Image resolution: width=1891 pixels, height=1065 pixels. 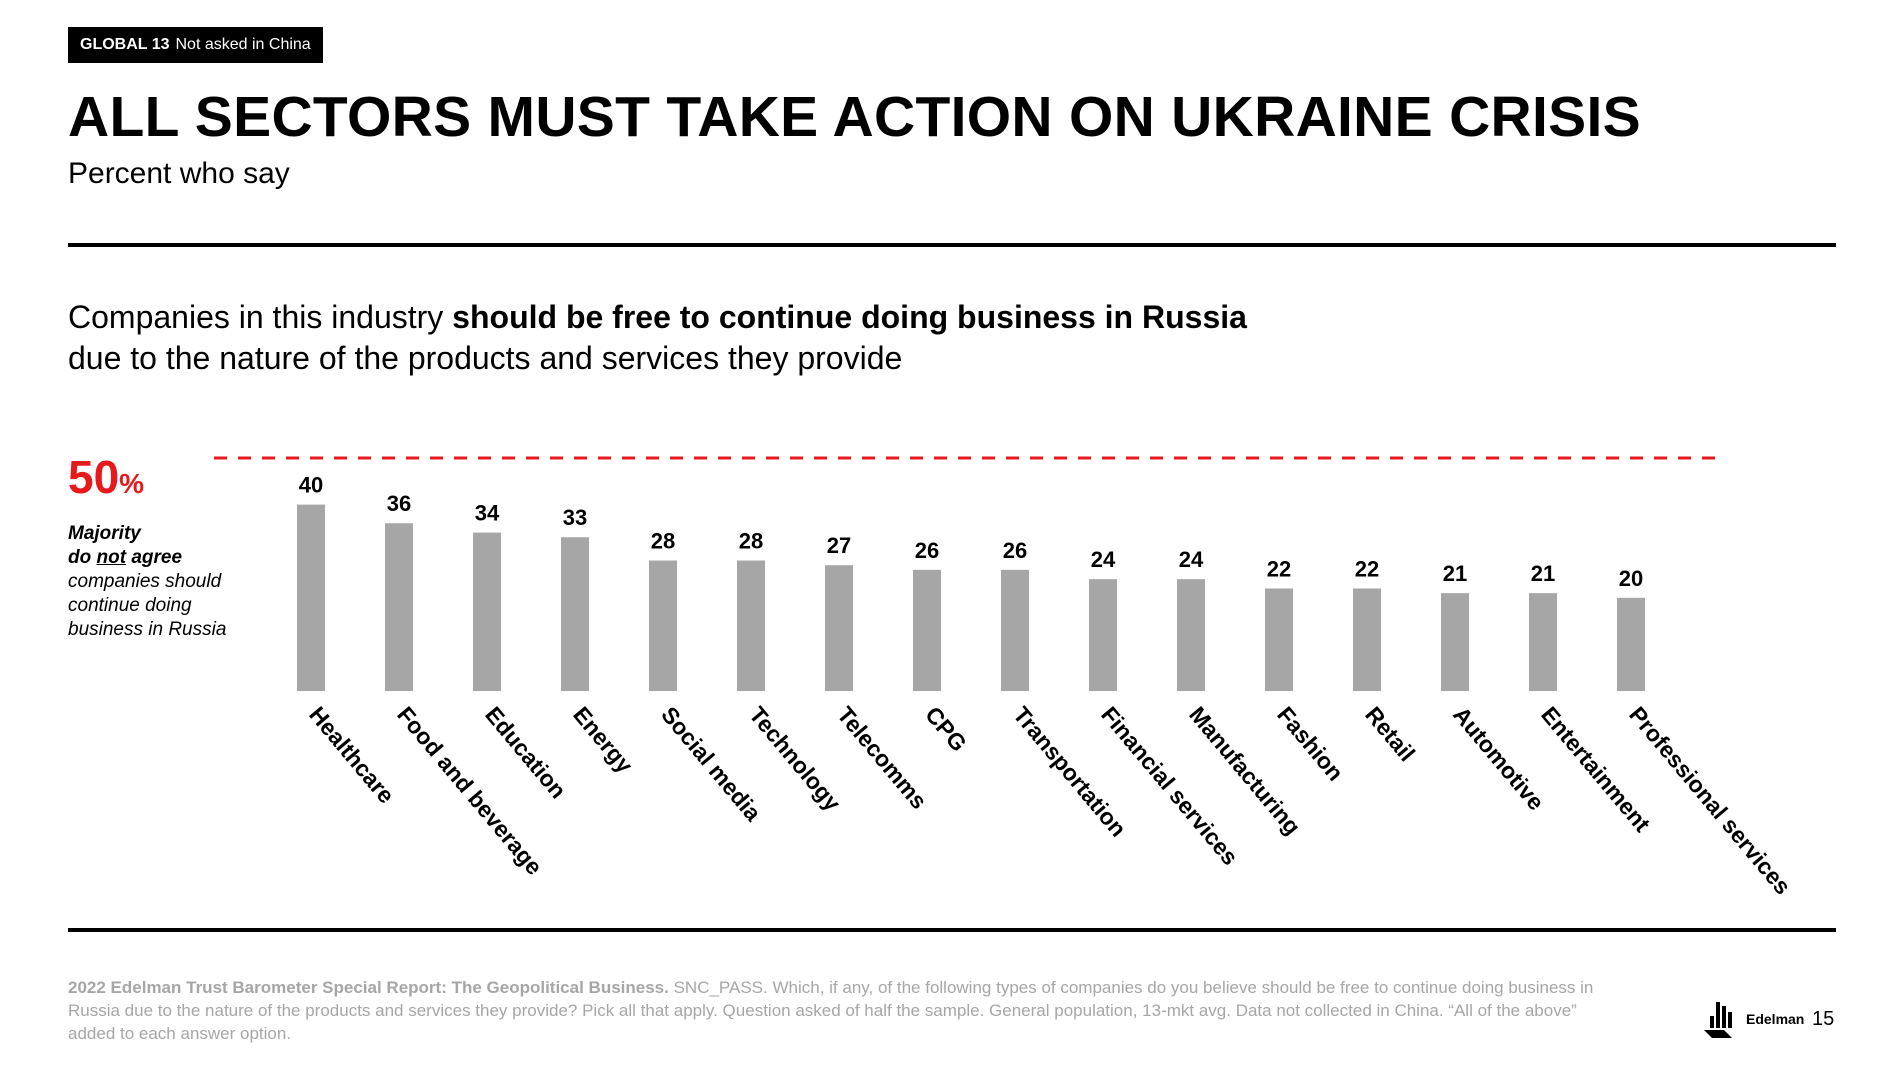 I want to click on page-subtitle: Percent who say, so click(x=179, y=173).